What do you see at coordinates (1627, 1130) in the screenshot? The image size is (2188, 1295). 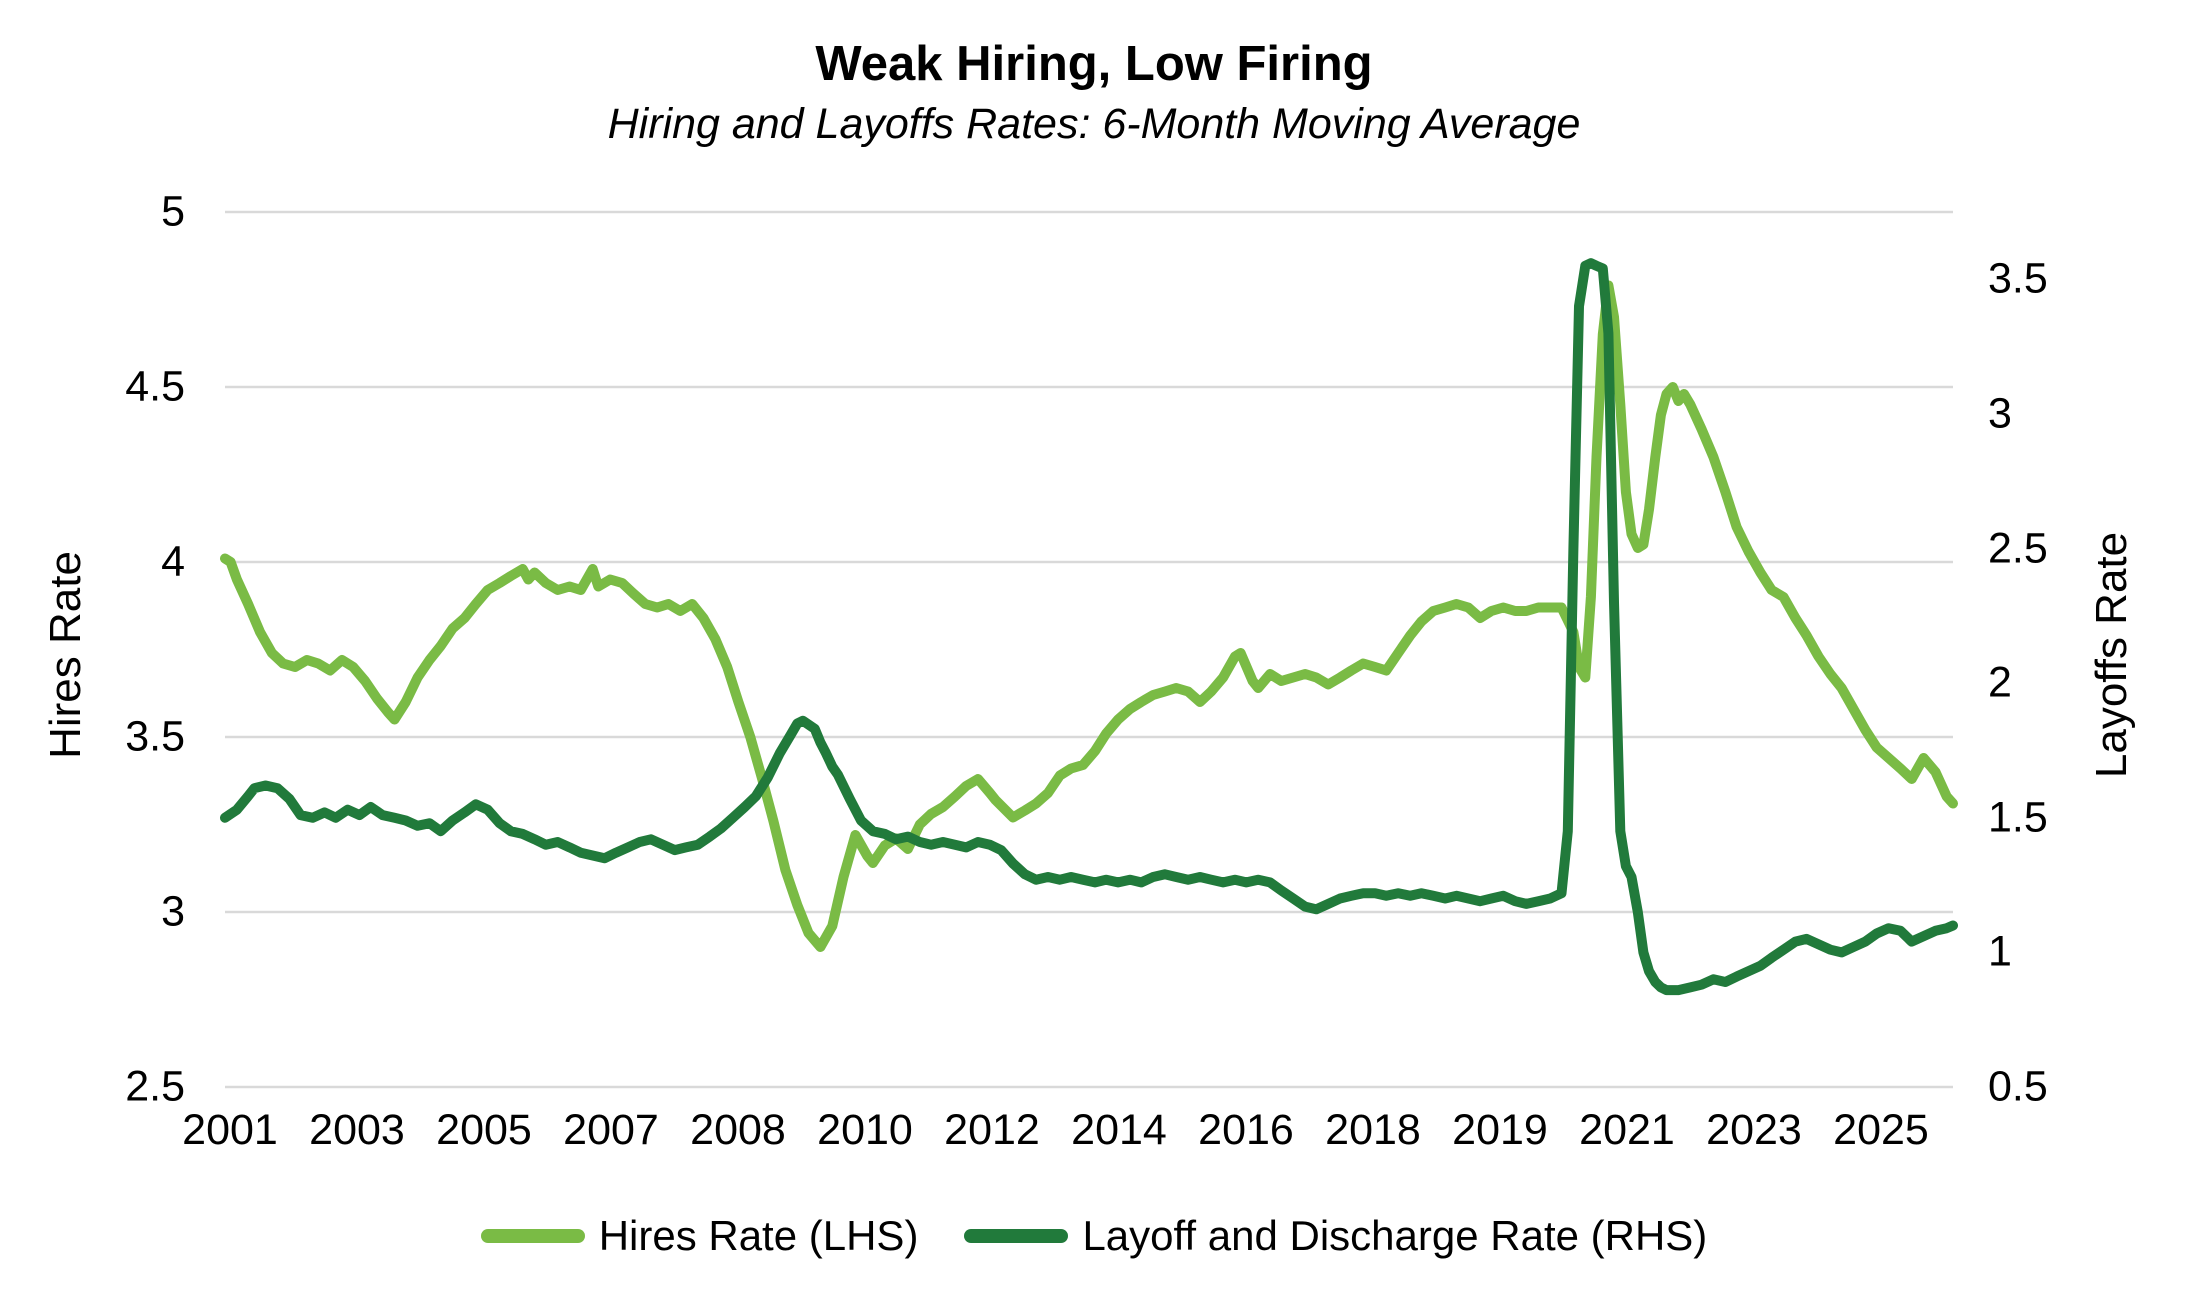 I see `x-axis-tick-label: 2021` at bounding box center [1627, 1130].